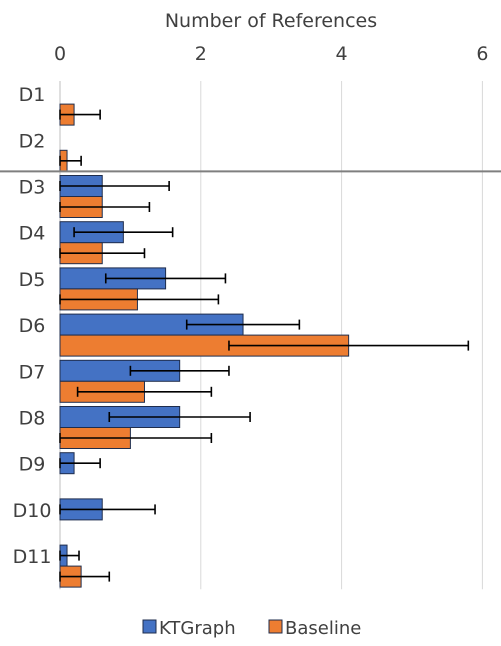  I want to click on legend-swatch-ktgraph, so click(149, 626).